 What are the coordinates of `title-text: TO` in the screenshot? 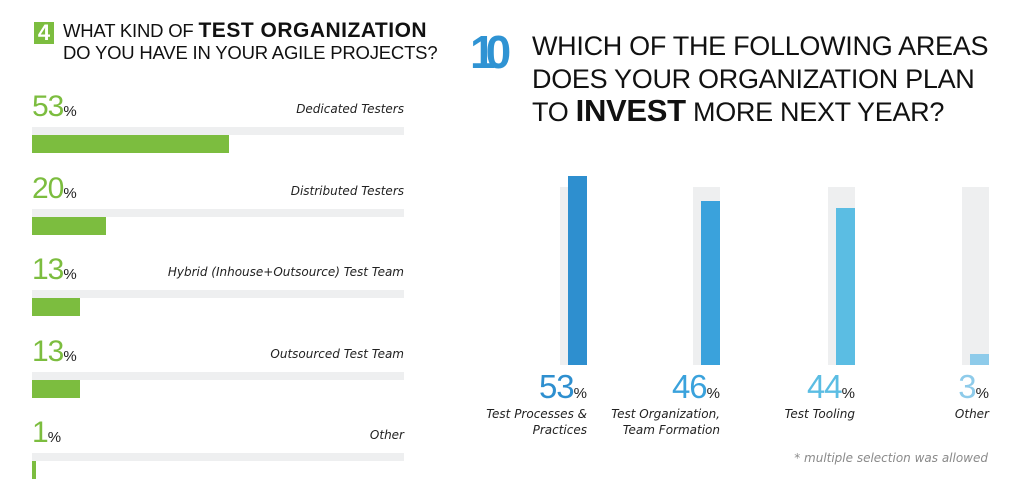 It's located at (550, 112).